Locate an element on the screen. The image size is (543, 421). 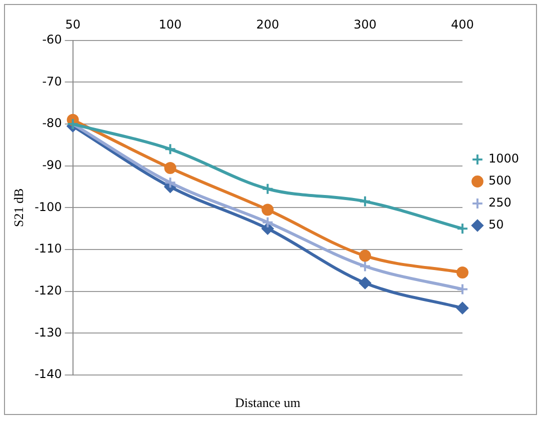
legend-label: 250 is located at coordinates (500, 203).